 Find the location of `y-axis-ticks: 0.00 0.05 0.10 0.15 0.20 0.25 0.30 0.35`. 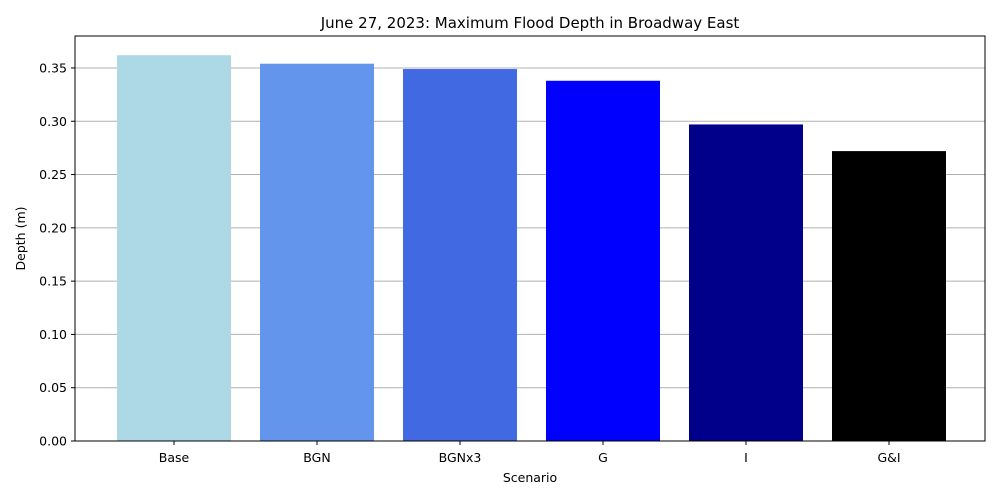

y-axis-ticks: 0.00 0.05 0.10 0.15 0.20 0.25 0.30 0.35 is located at coordinates (57, 254).